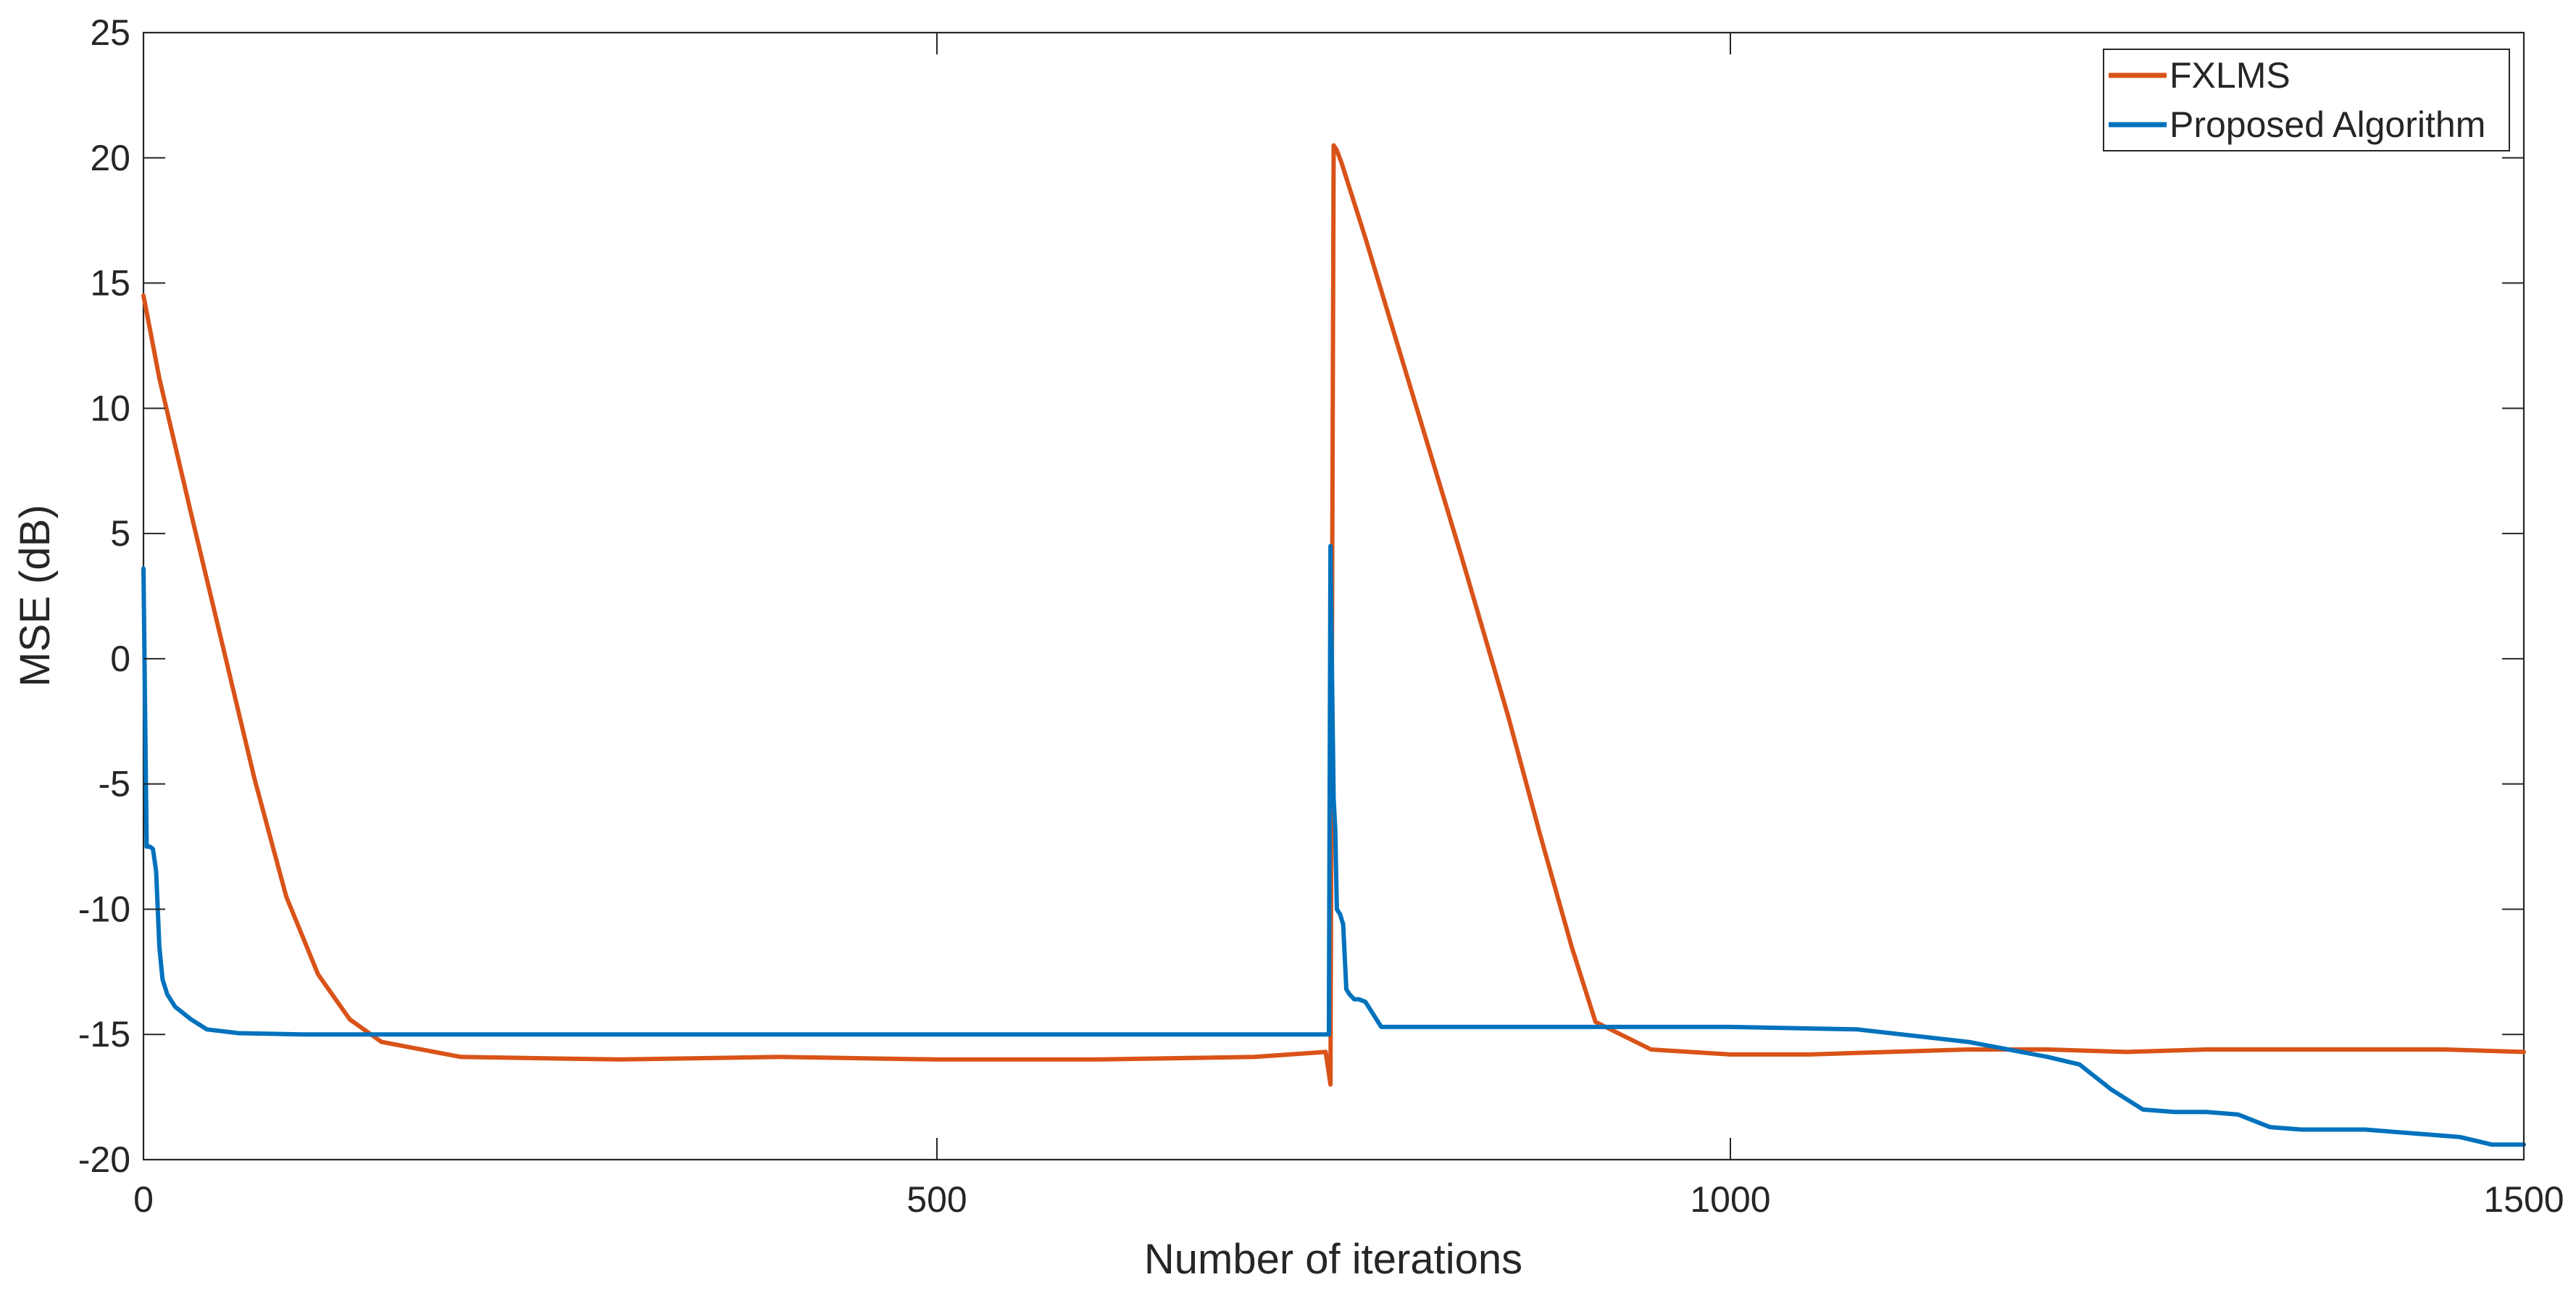 The image size is (2576, 1293). I want to click on y-axis-label: MSE (dB), so click(35, 595).